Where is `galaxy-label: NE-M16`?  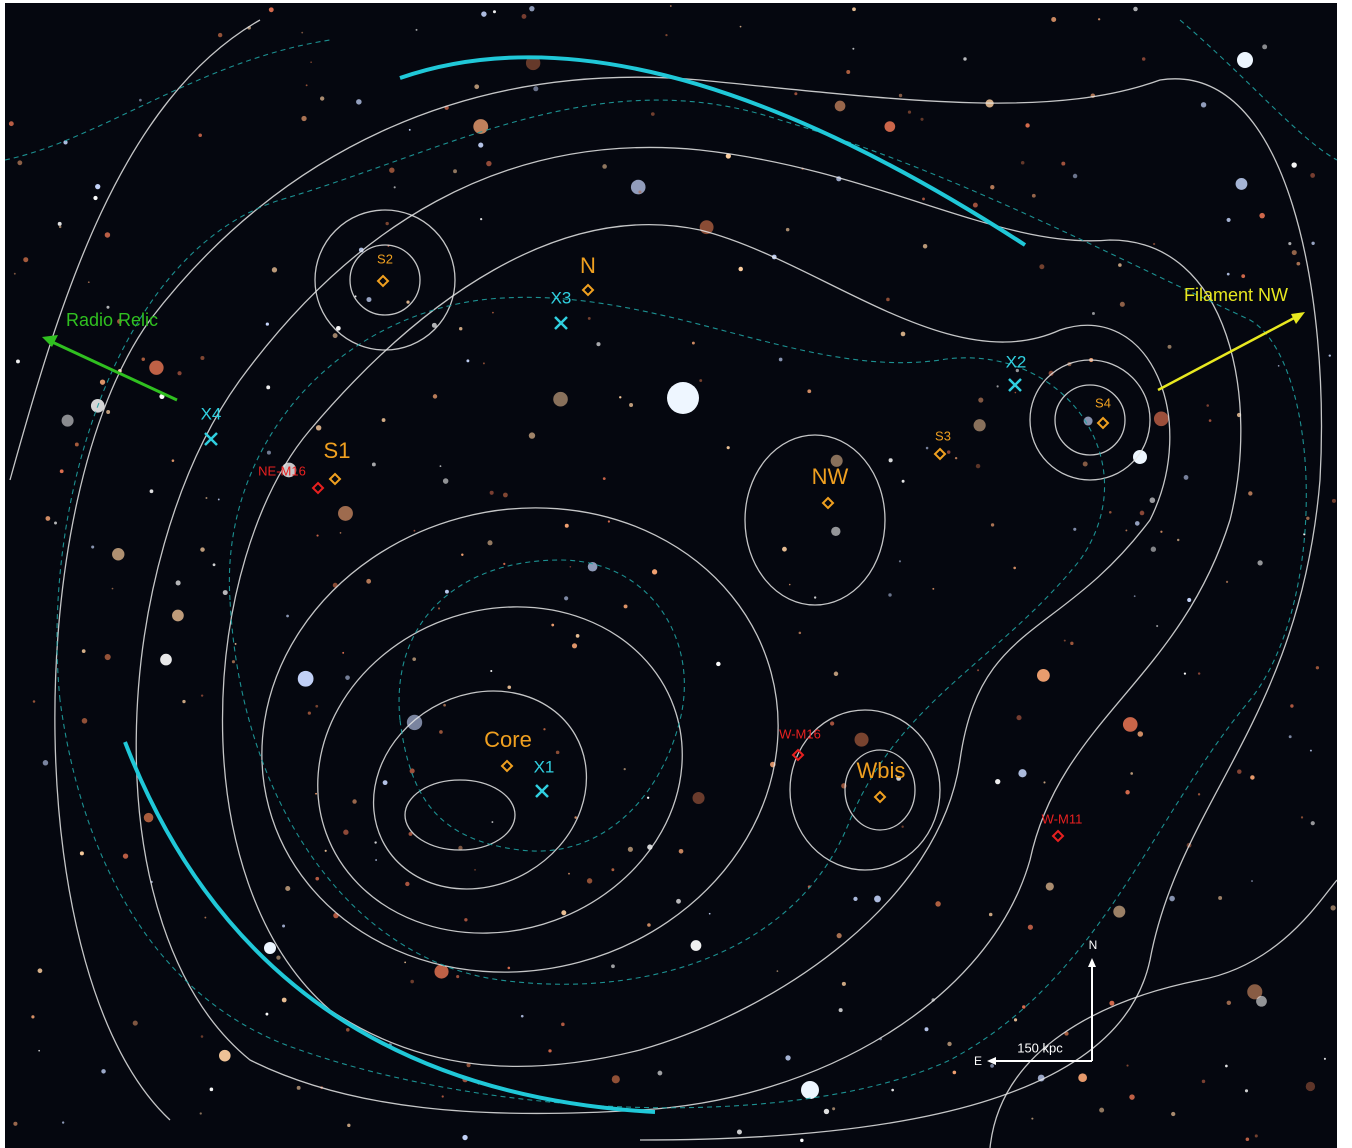 galaxy-label: NE-M16 is located at coordinates (282, 470).